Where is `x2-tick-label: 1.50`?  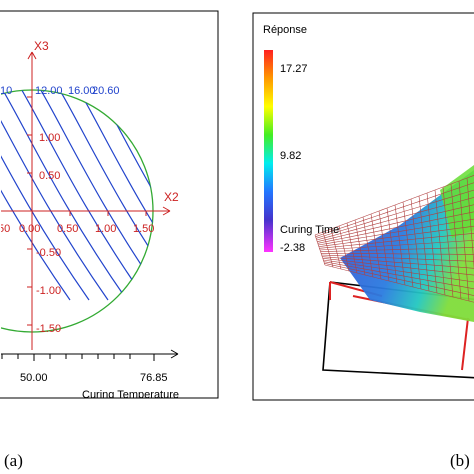
x2-tick-label: 1.50 is located at coordinates (143, 229).